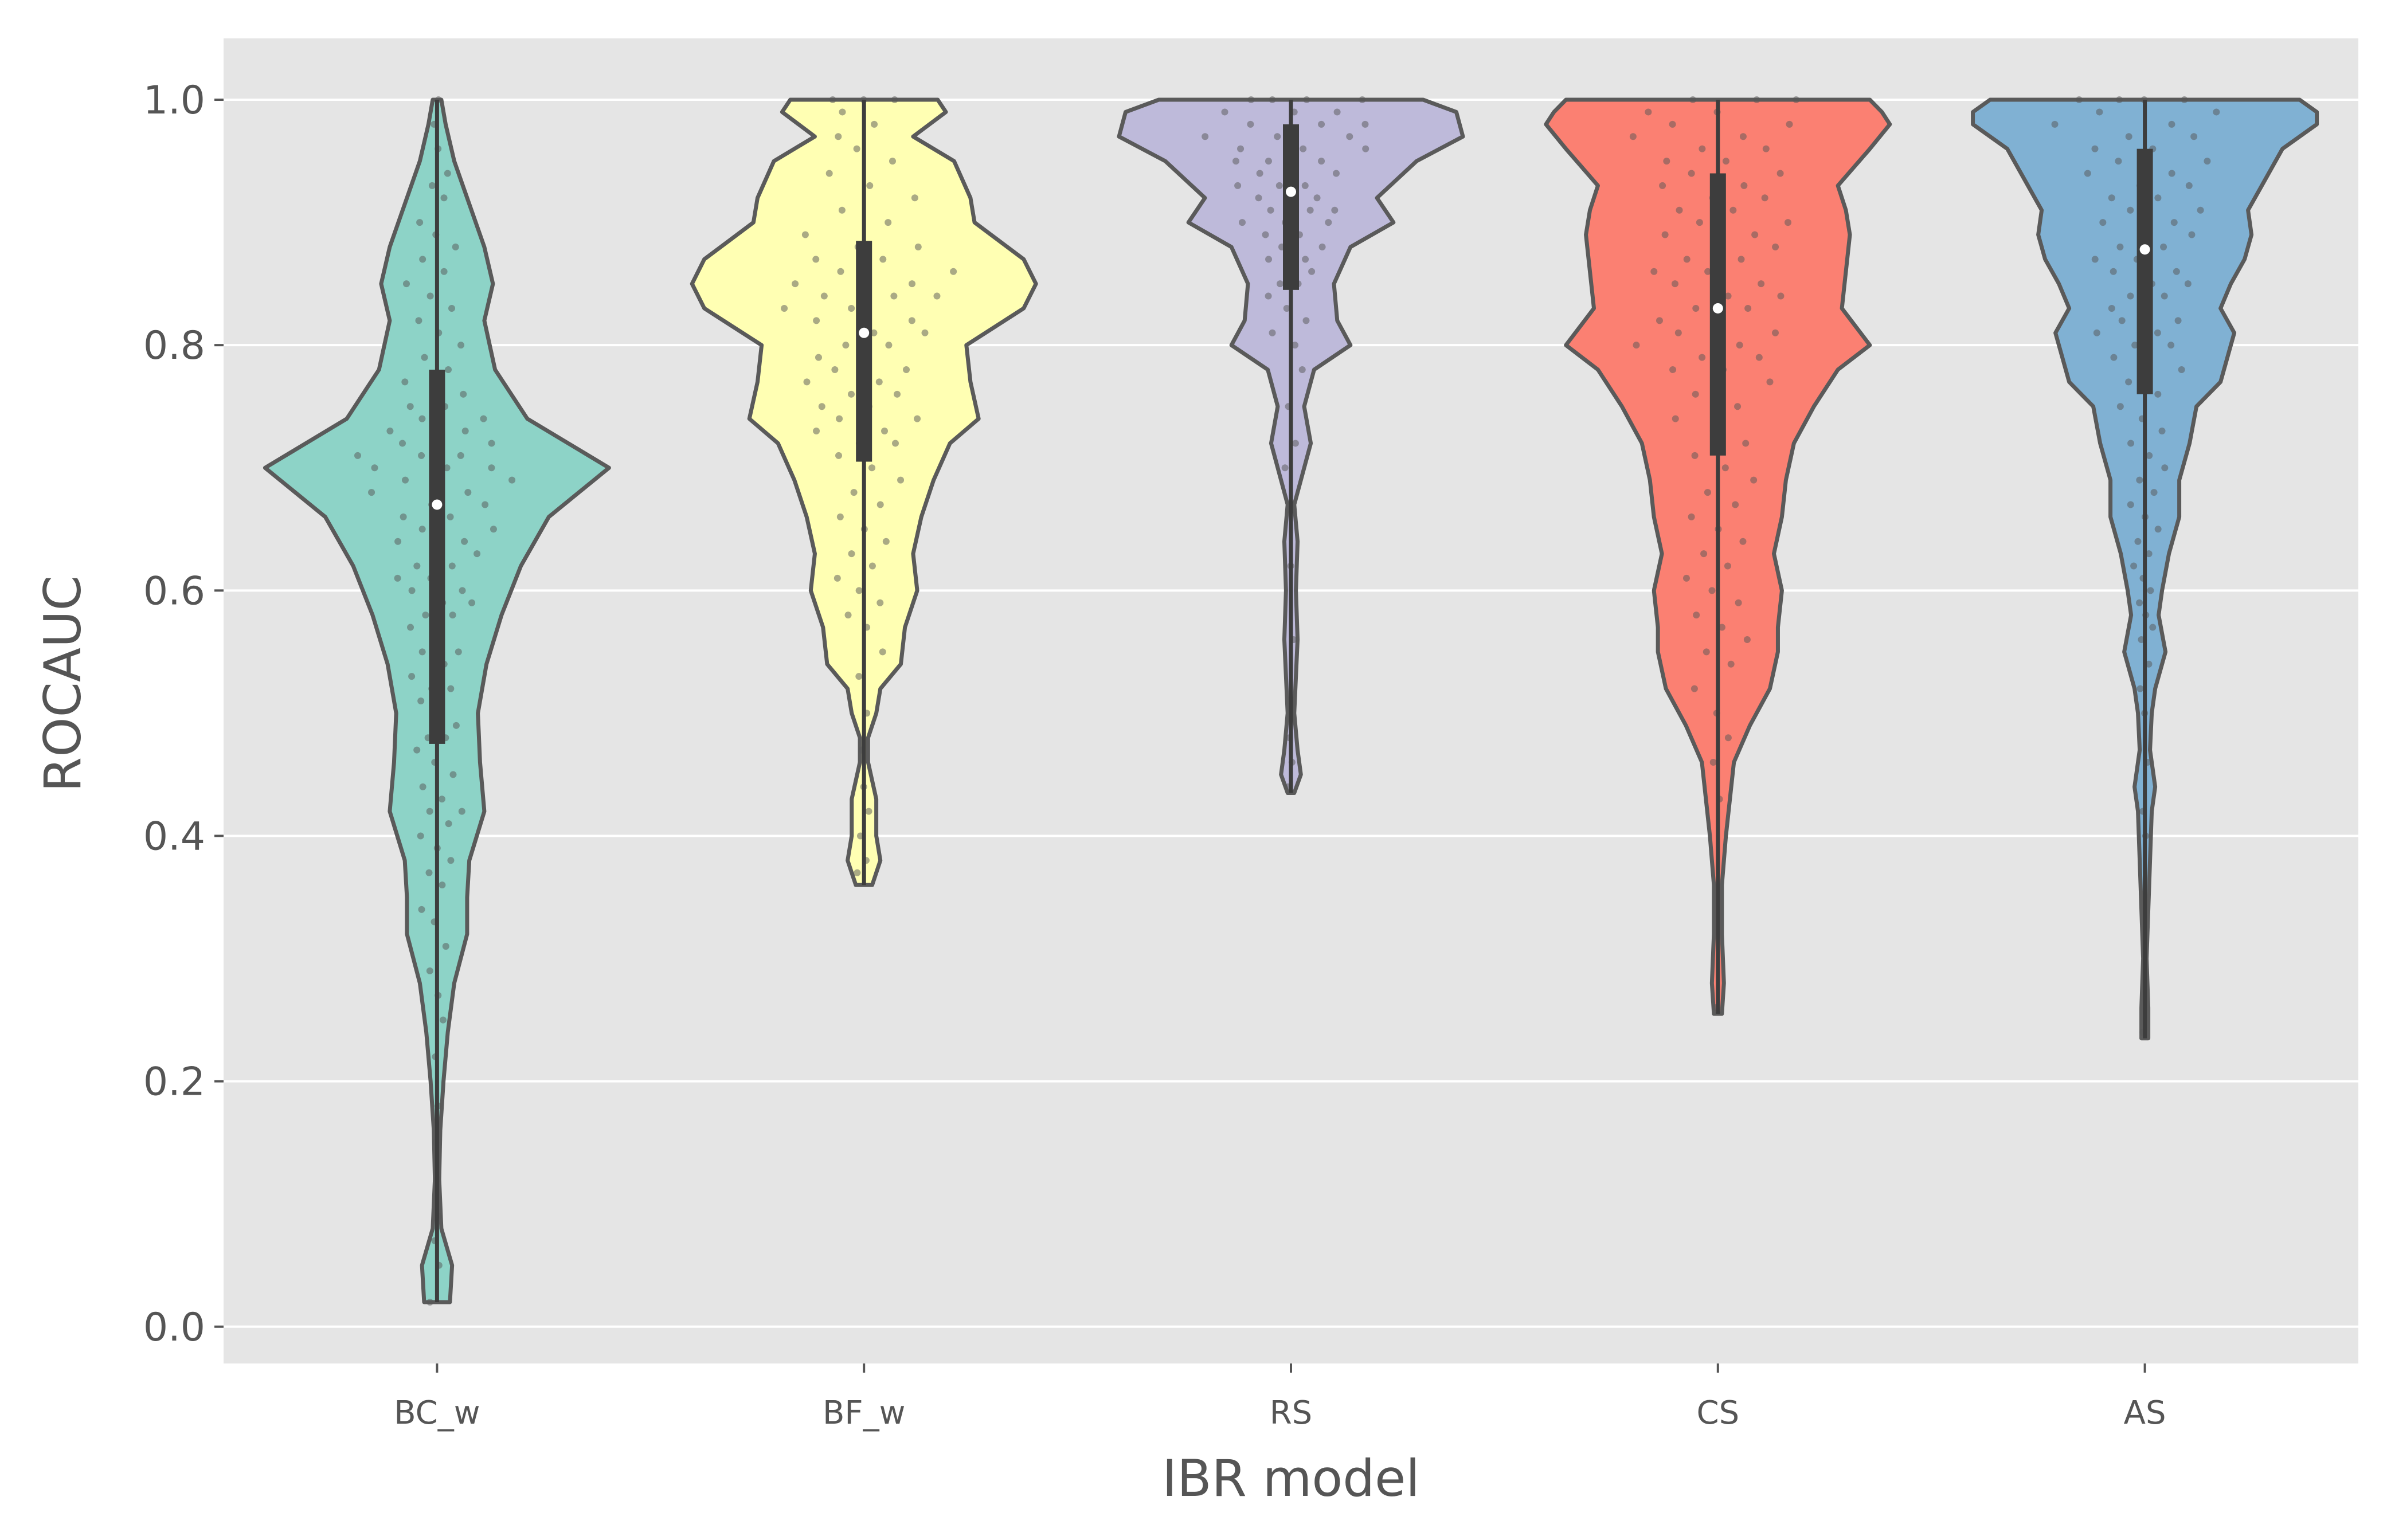  What do you see at coordinates (1290, 1478) in the screenshot?
I see `x-axis-title: IBR model` at bounding box center [1290, 1478].